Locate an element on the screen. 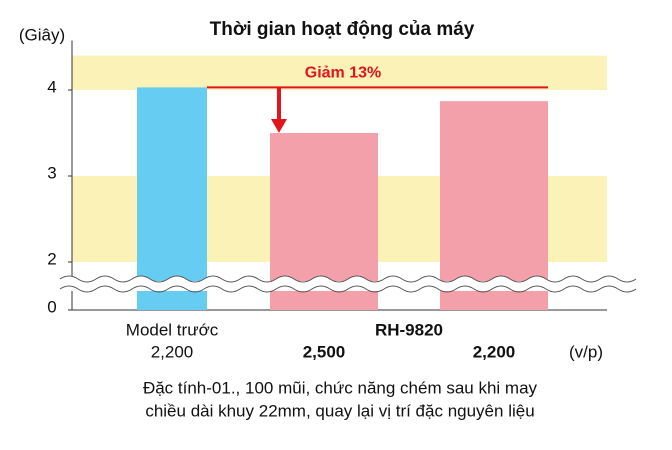 Image resolution: width=672 pixels, height=450 pixels. x-tick-label: 2,500 is located at coordinates (324, 351).